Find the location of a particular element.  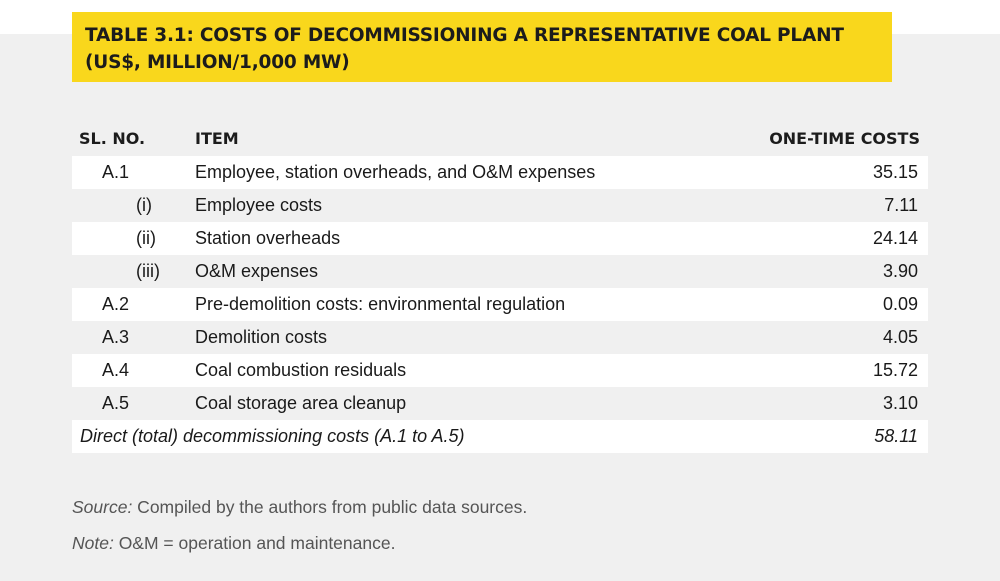

row-cost: 4.05 is located at coordinates (900, 337).